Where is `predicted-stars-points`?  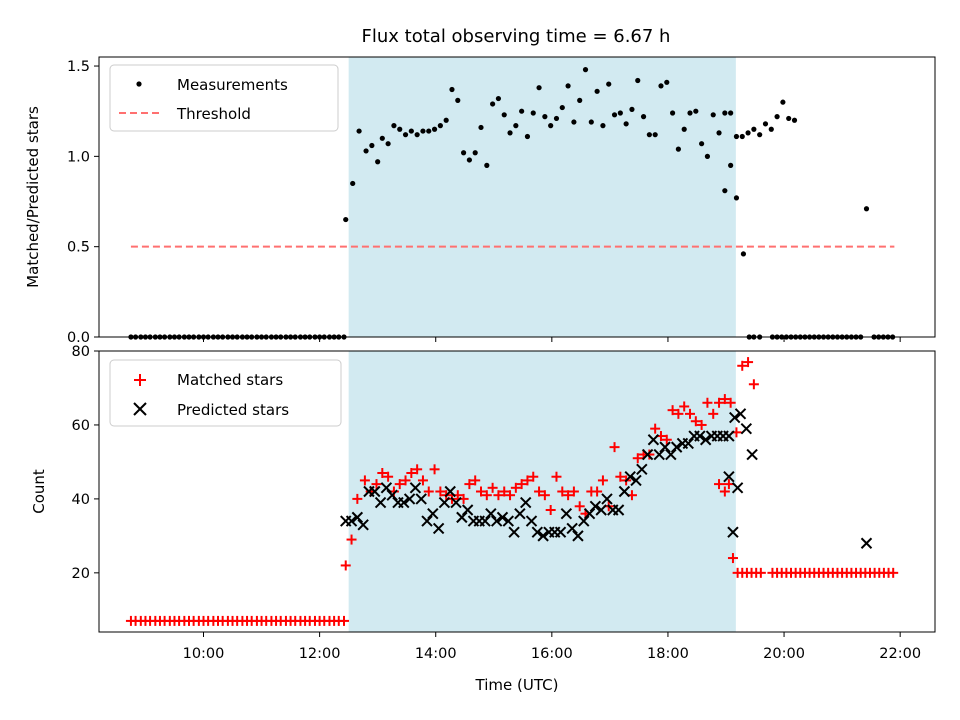 predicted-stars-points is located at coordinates (606, 478).